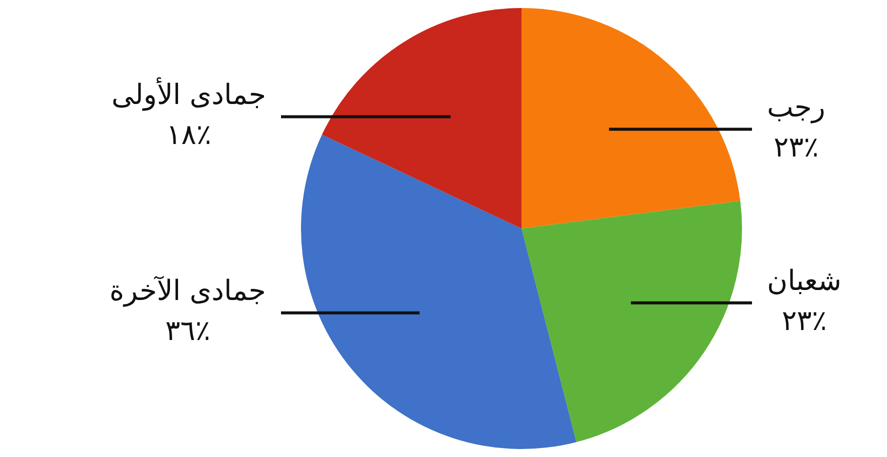 This screenshot has height=457, width=887. I want to click on slice-label: رجب, so click(796, 107).